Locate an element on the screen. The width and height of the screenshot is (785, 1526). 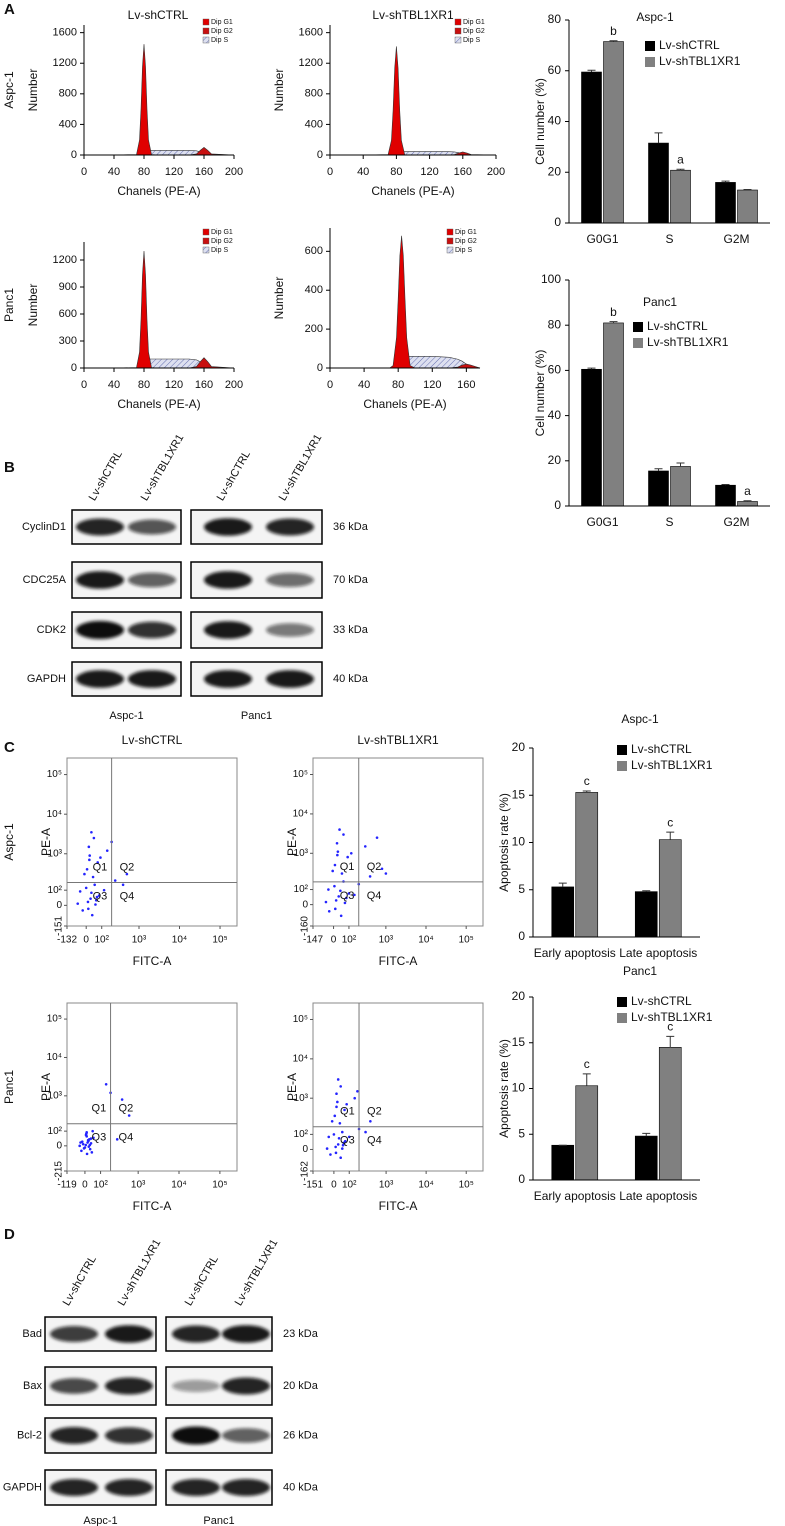
y-tick-label: 60 is located at coordinates (555, 70).